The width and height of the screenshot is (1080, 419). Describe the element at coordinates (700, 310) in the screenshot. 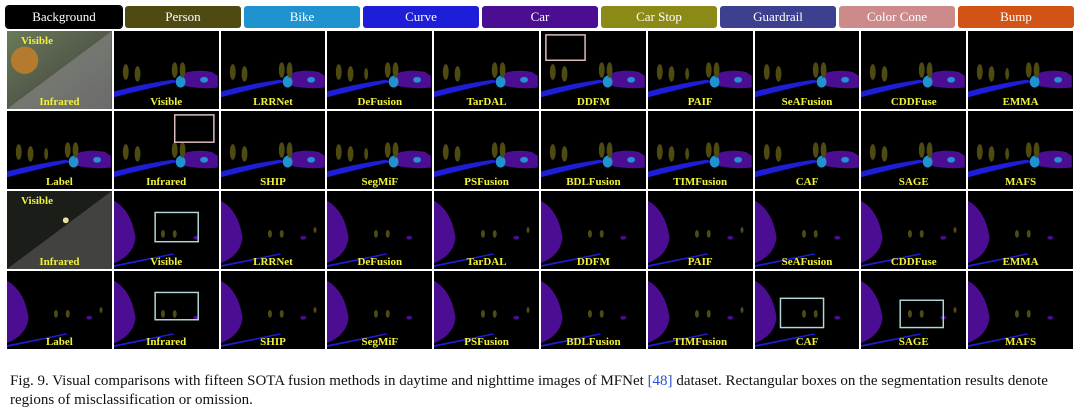

I see `tile-r3-timfusion: TIMFusion` at that location.